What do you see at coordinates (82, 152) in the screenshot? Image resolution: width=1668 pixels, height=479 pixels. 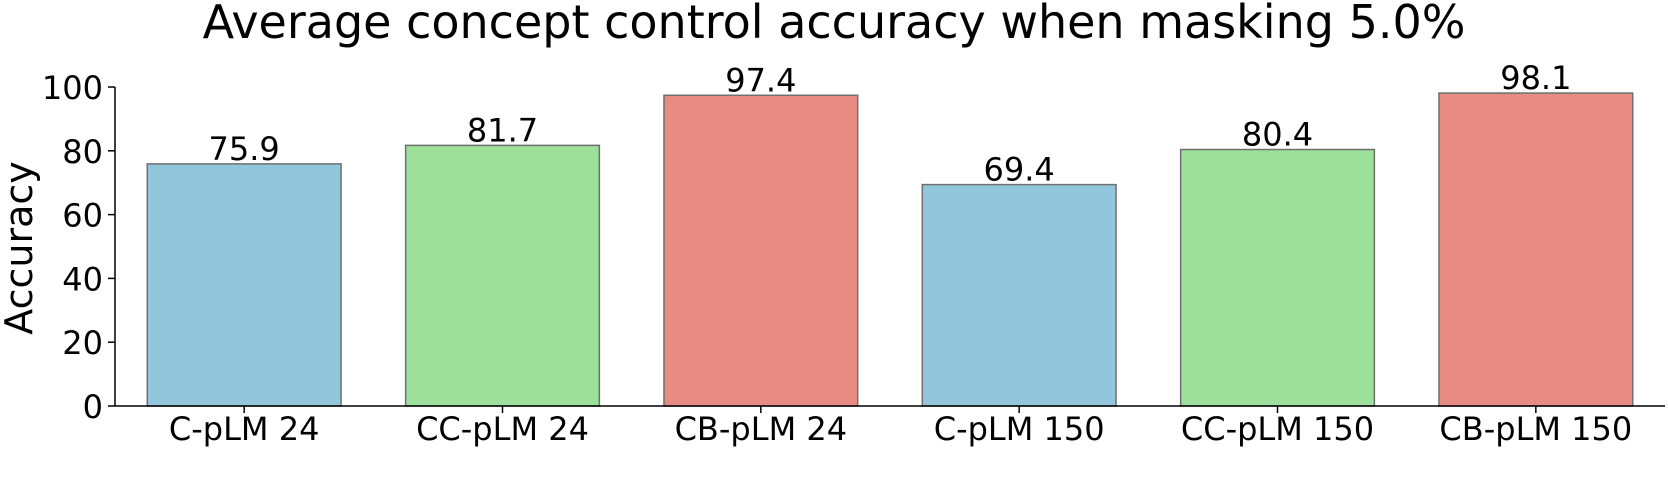 I see `y-tick-label: 80` at bounding box center [82, 152].